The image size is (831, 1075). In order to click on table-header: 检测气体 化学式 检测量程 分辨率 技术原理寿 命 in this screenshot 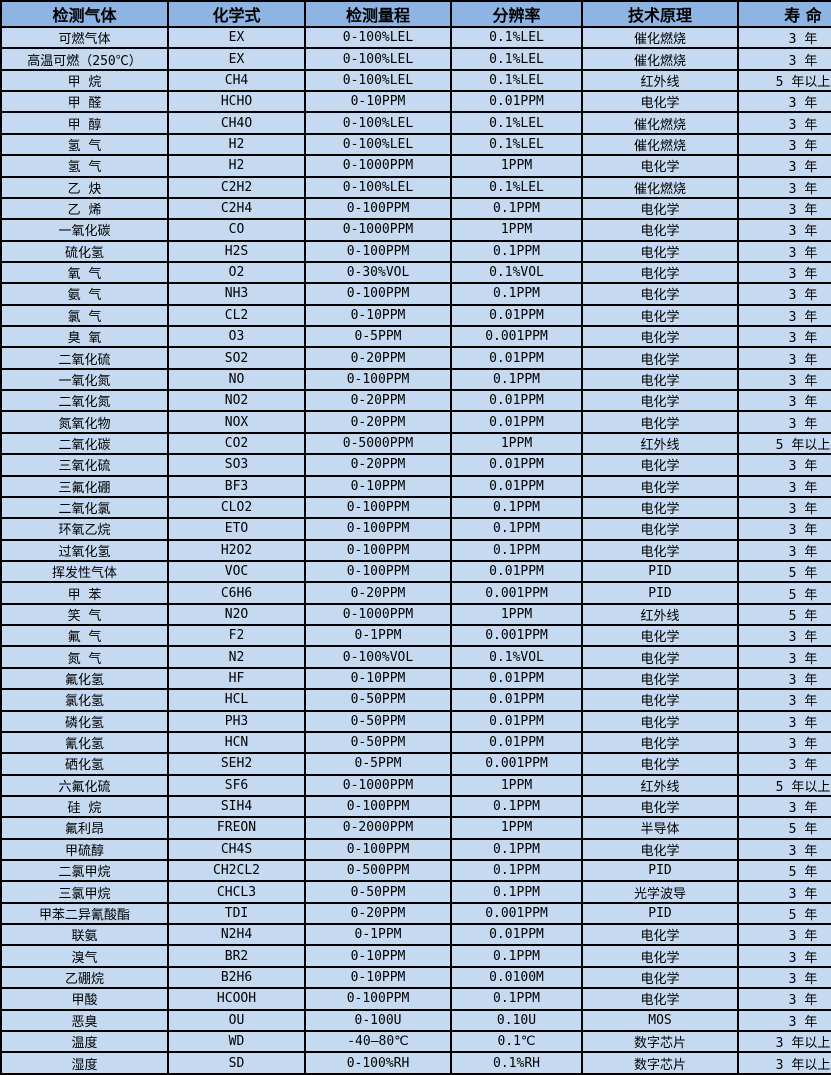, I will do `click(415, 14)`.